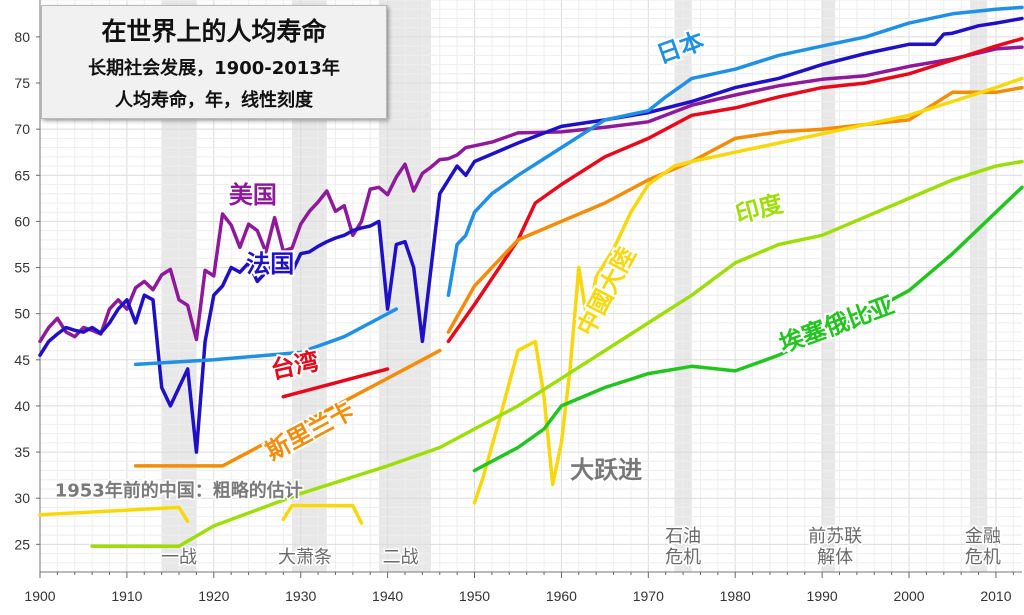 Image resolution: width=1024 pixels, height=615 pixels. What do you see at coordinates (822, 596) in the screenshot?
I see `x-tick-label-1990: 1990` at bounding box center [822, 596].